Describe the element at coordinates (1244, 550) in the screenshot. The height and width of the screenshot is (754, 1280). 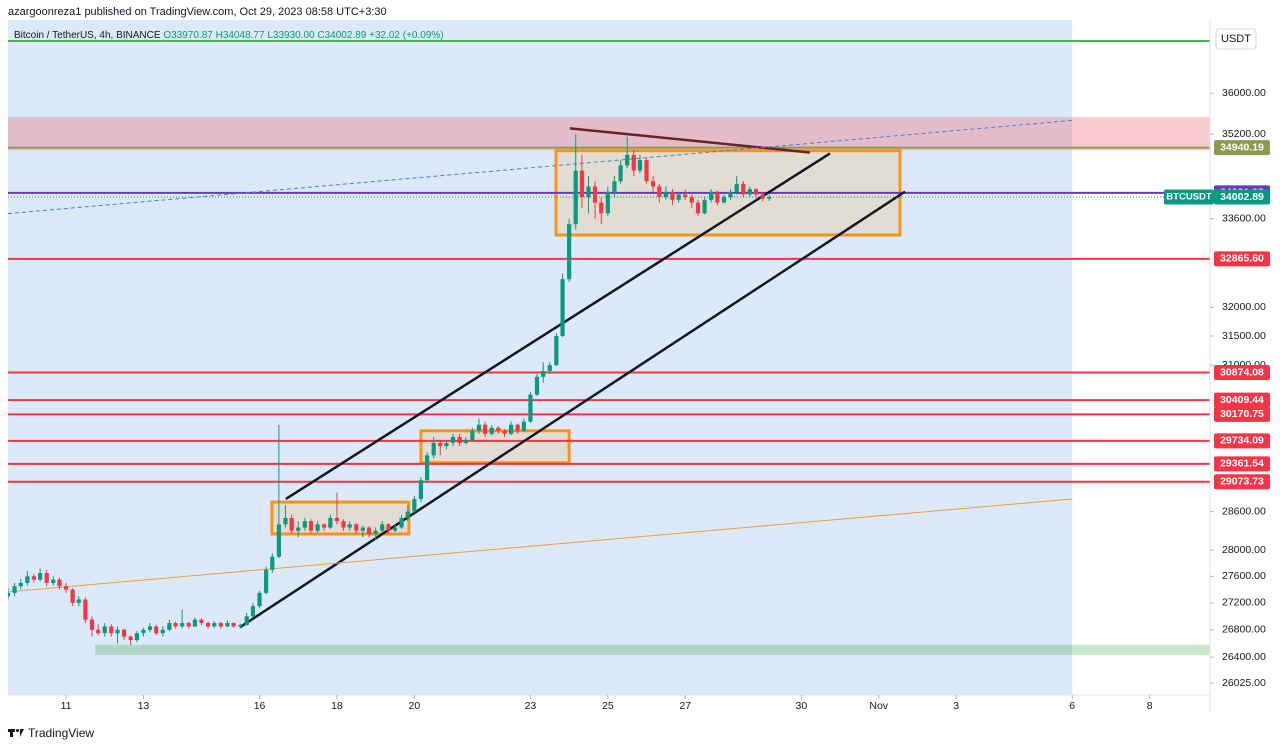
I see `y-tick-label: 28000.00` at that location.